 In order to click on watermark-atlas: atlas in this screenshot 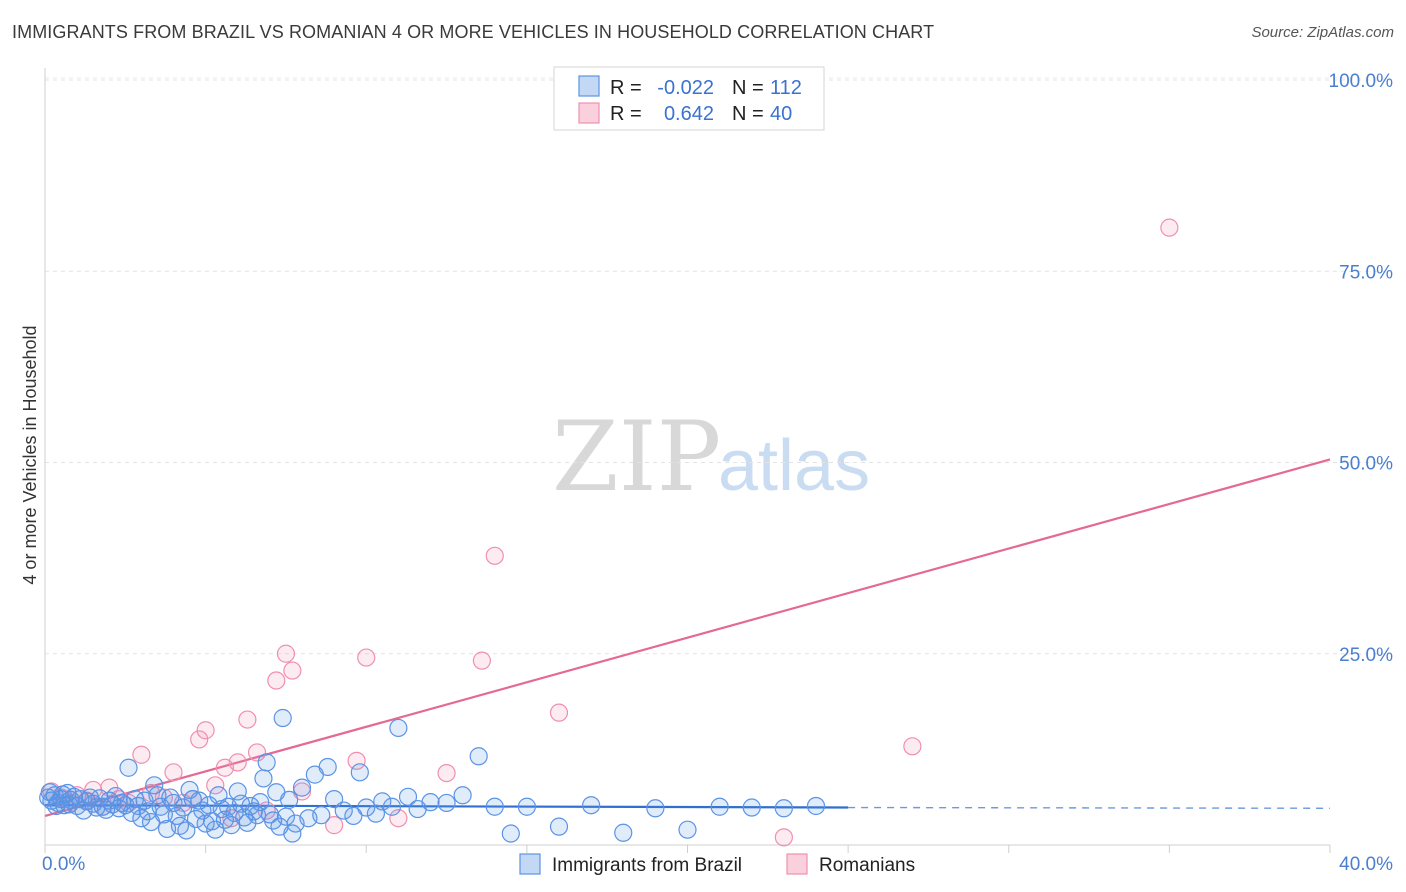, I will do `click(794, 466)`.